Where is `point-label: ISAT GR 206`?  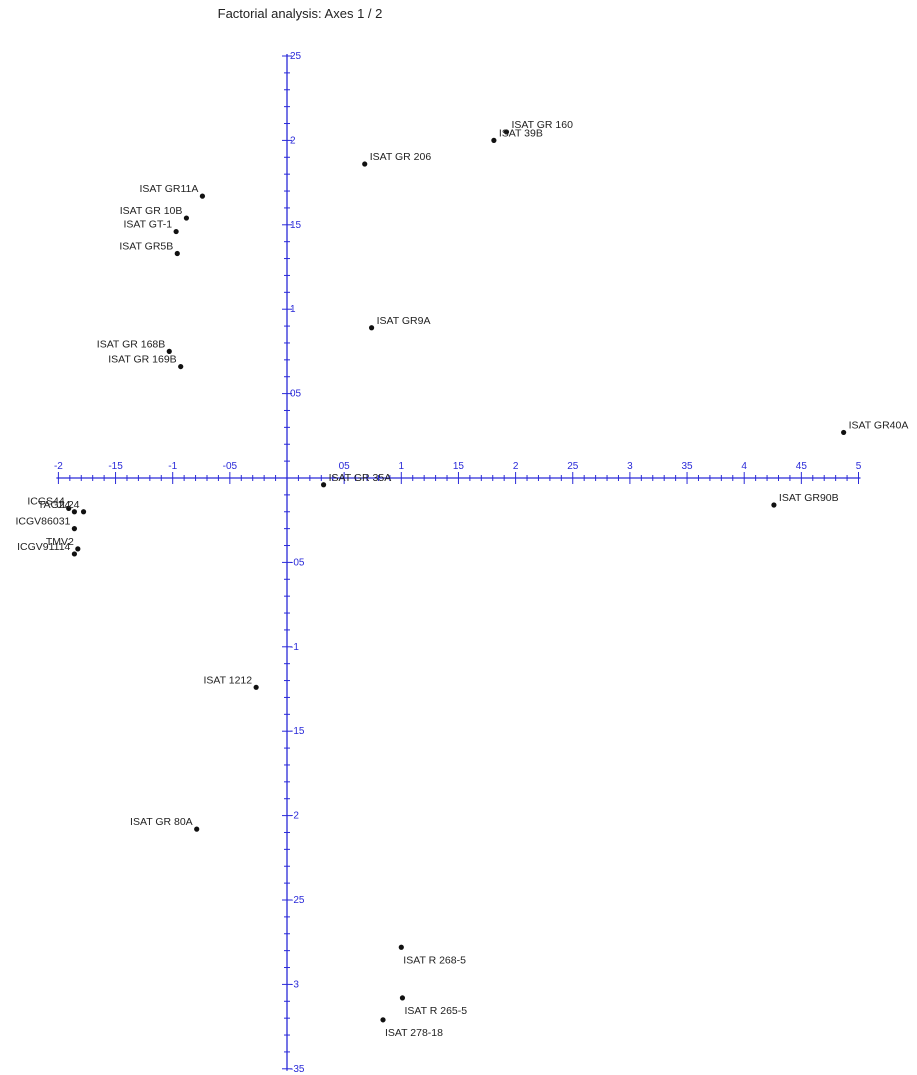
point-label: ISAT GR 206 is located at coordinates (401, 157).